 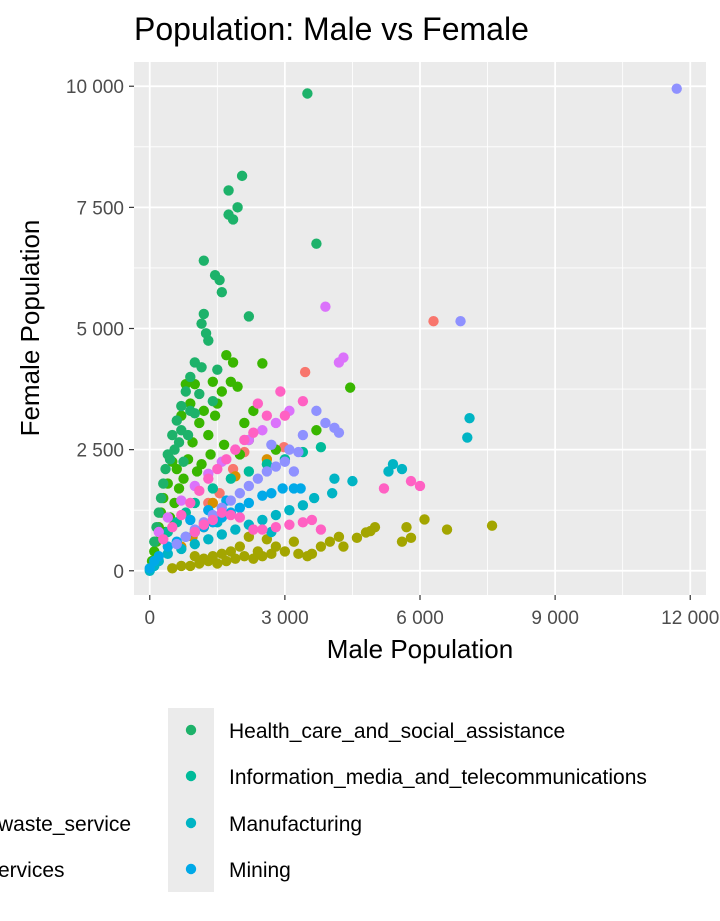 I want to click on legend-label-cut-off: ervices, so click(x=32, y=870).